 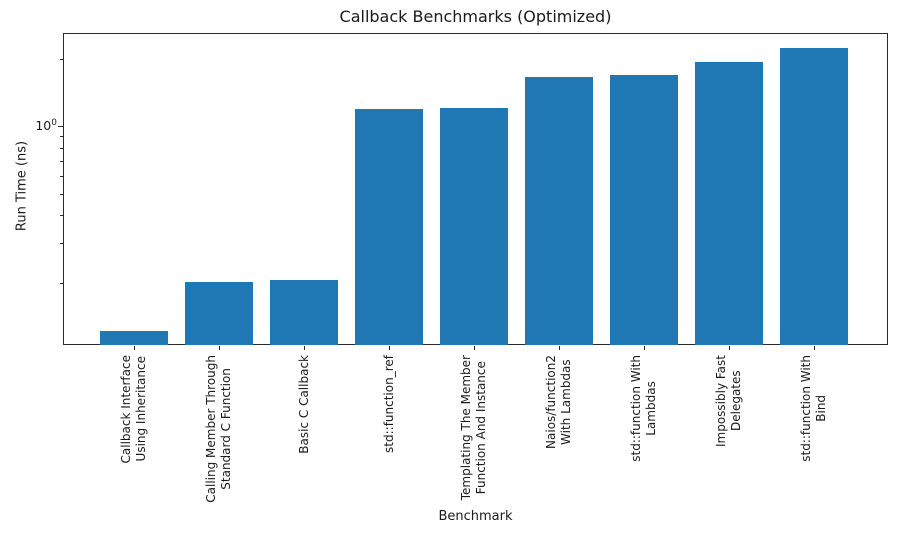 I want to click on chart-title: Callback Benchmarks (Optimized), so click(x=475, y=16).